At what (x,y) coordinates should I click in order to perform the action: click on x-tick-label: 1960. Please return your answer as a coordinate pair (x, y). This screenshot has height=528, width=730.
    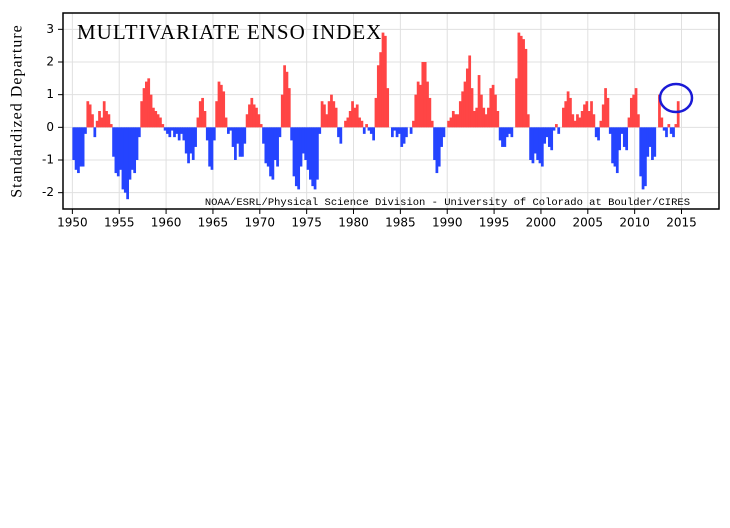
    Looking at the image, I should click on (166, 223).